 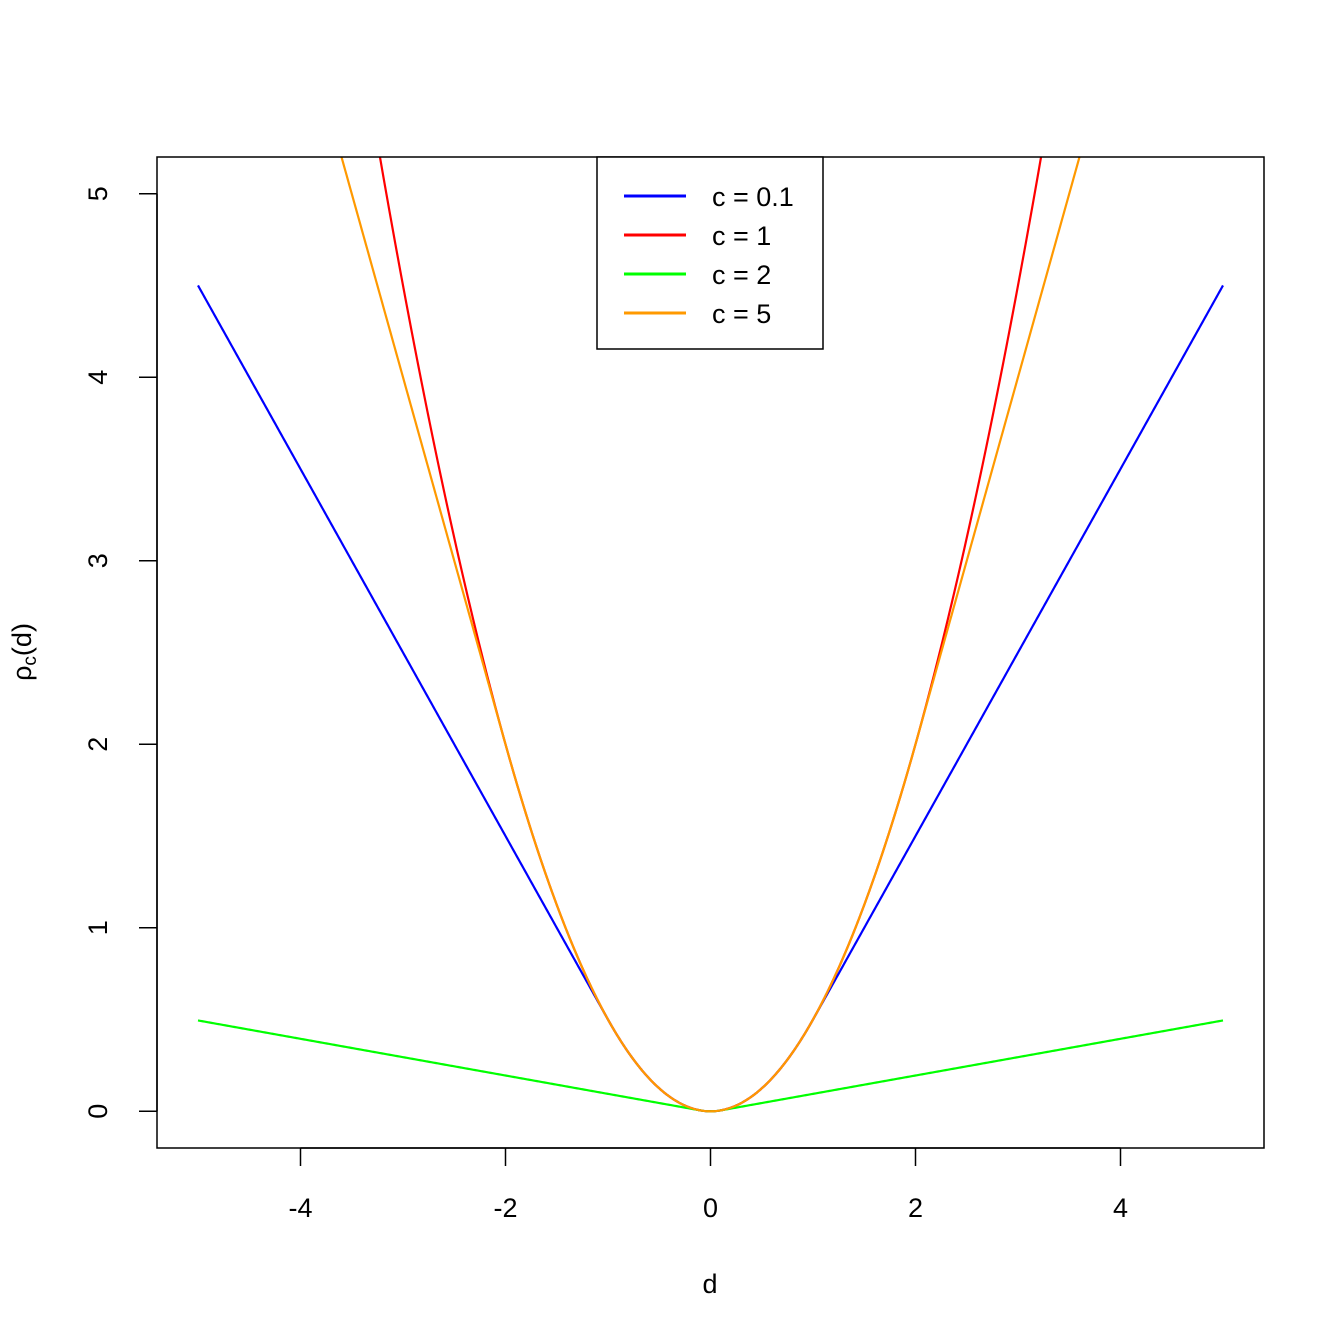 I want to click on y-tick-label: 1, so click(x=98, y=927).